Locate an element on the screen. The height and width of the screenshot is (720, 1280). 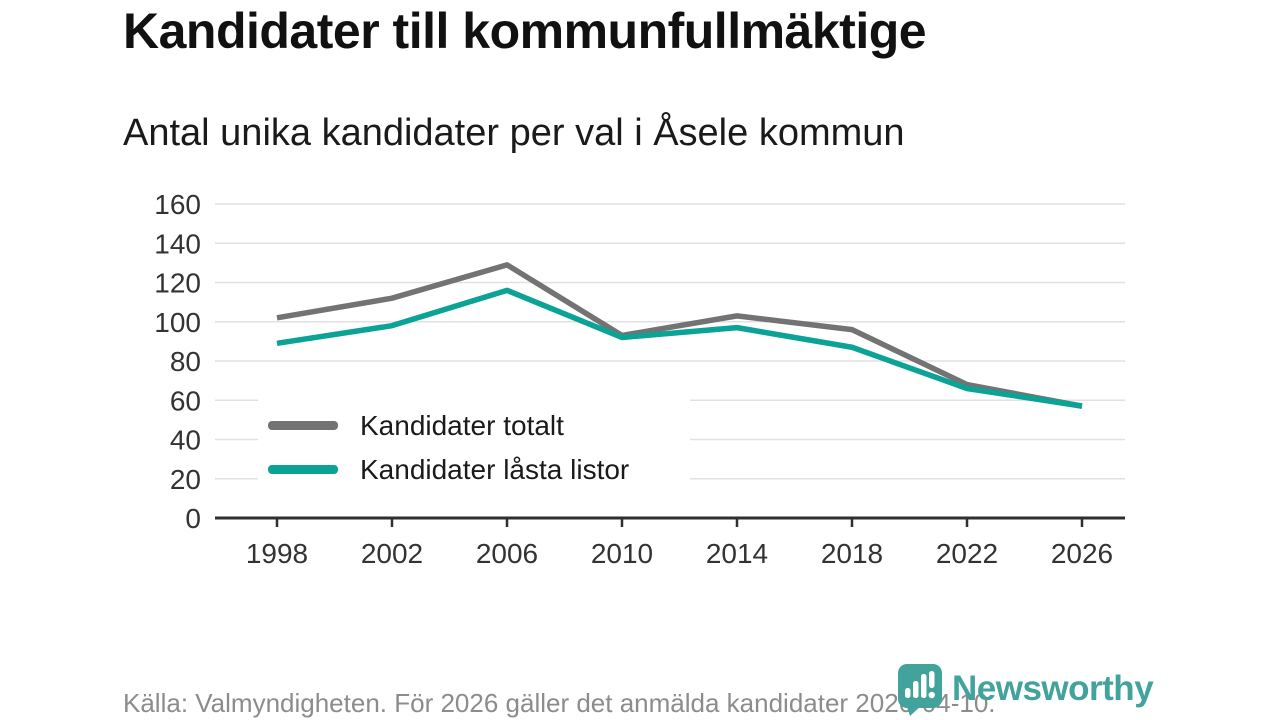
y-axis-tick-label: 0 is located at coordinates (193, 518).